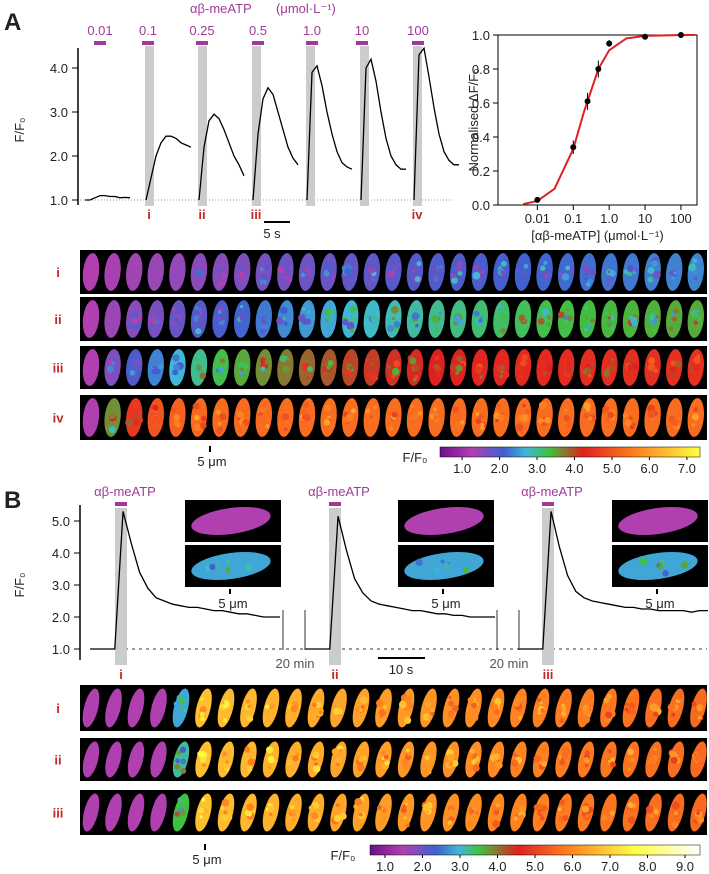 The height and width of the screenshot is (874, 709). Describe the element at coordinates (136, 812) in the screenshot. I see `cell` at that location.